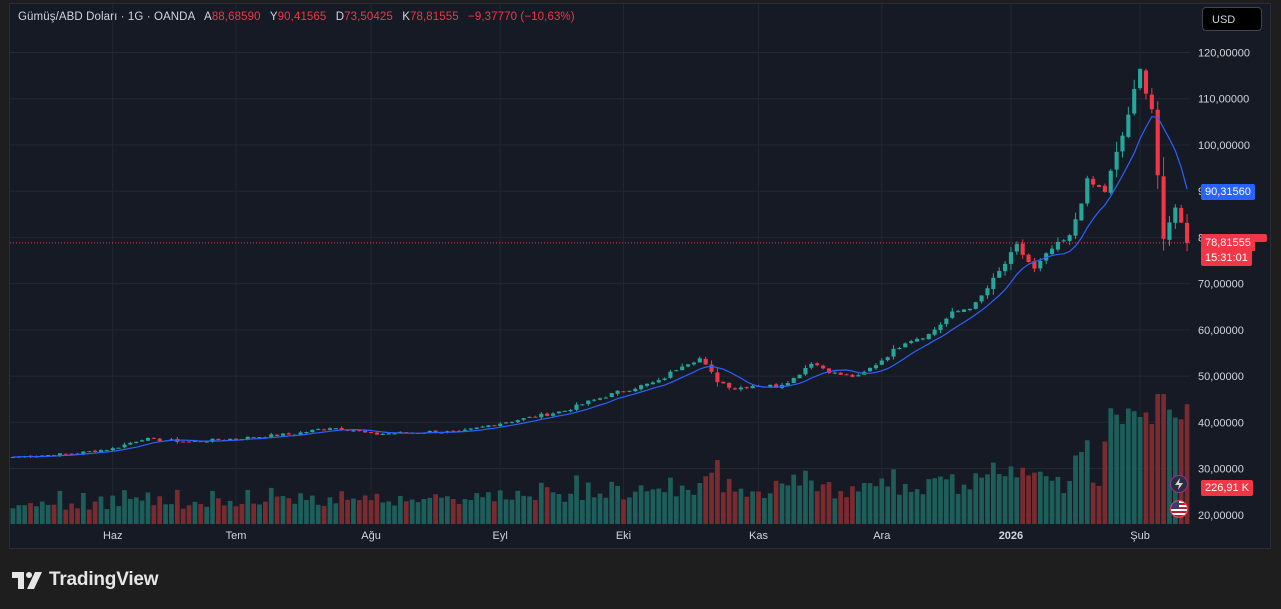  I want to click on flash-icon, so click(1179, 484).